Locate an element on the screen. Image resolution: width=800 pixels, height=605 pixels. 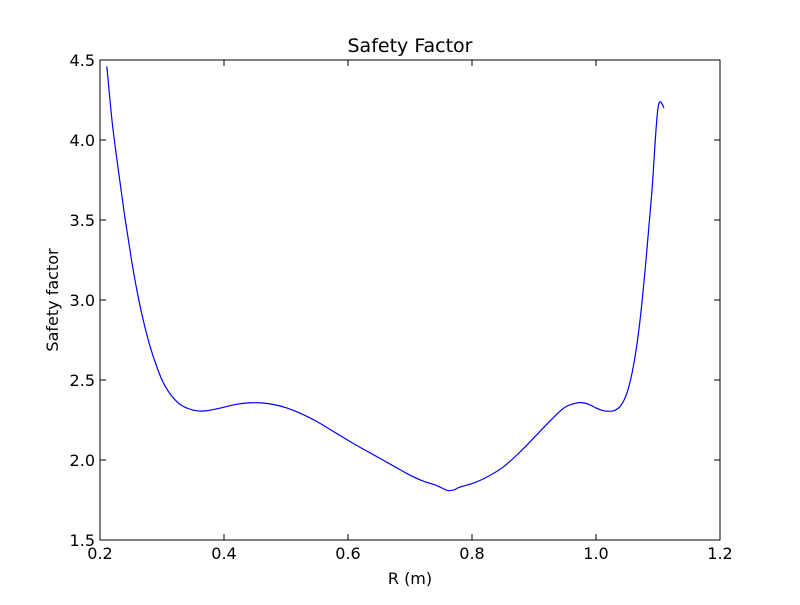
y-axis-label: Safety factor is located at coordinates (52, 300).